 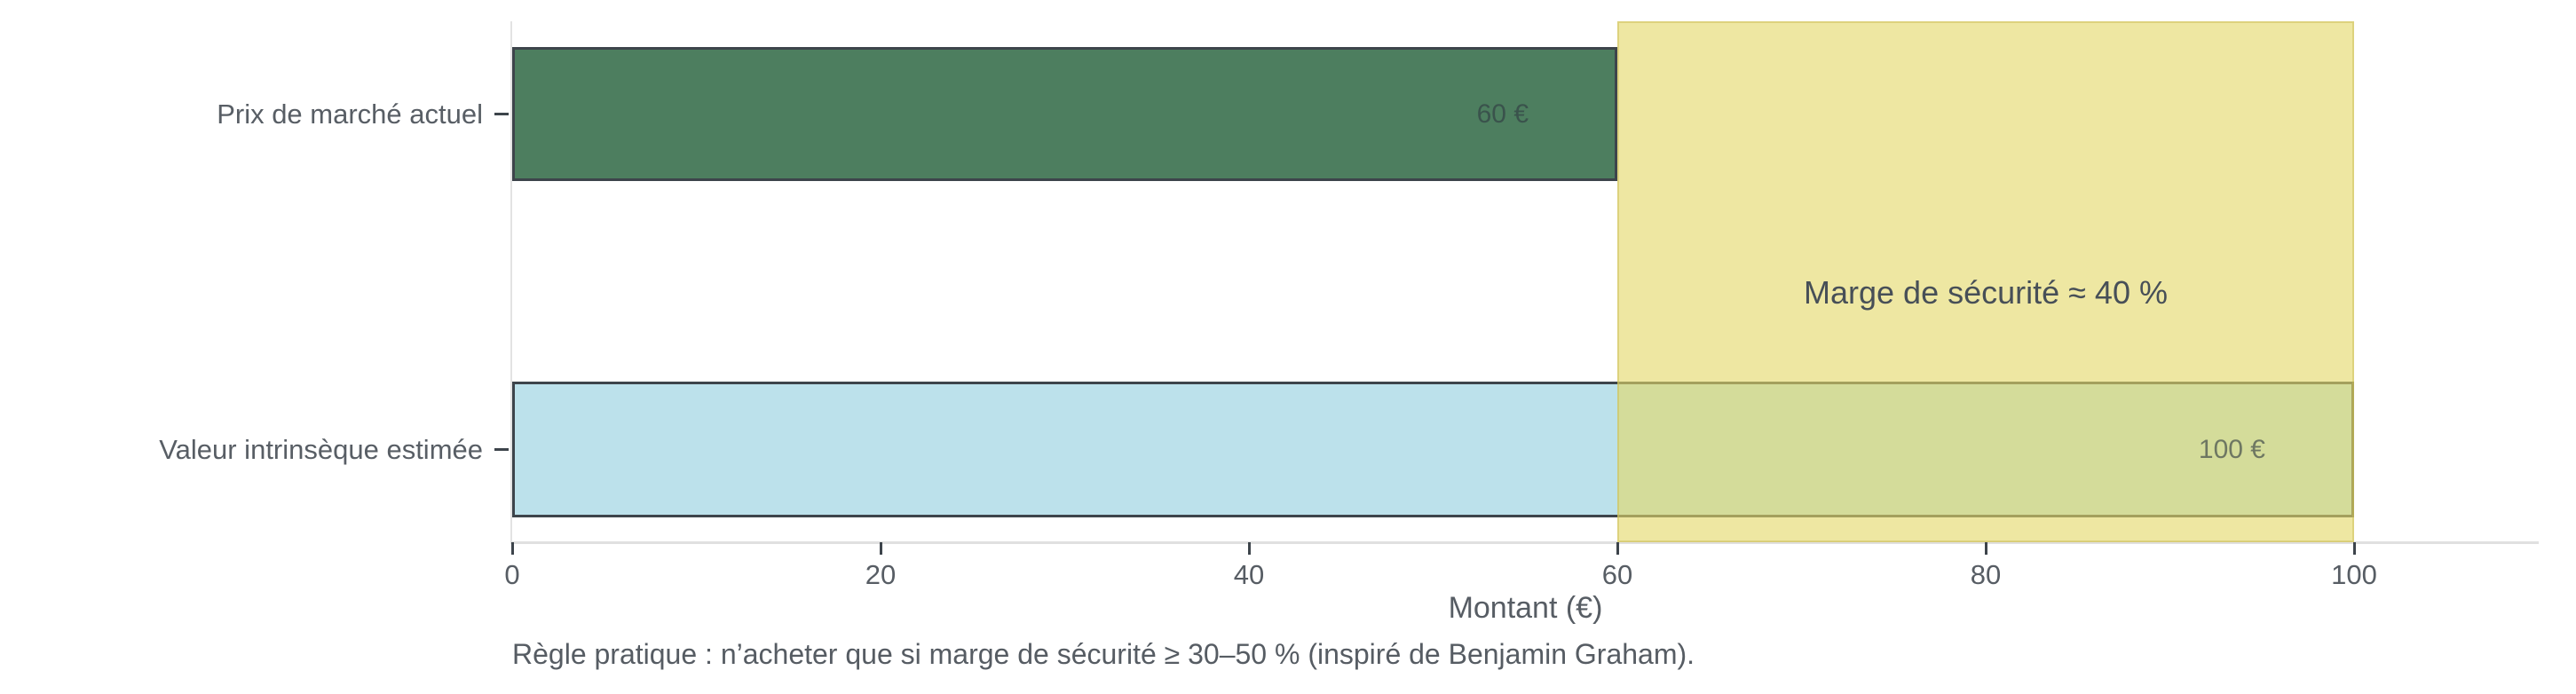 I want to click on category-label-valeur-intrinseque: Valeur intrinsèque estimée, so click(x=321, y=449).